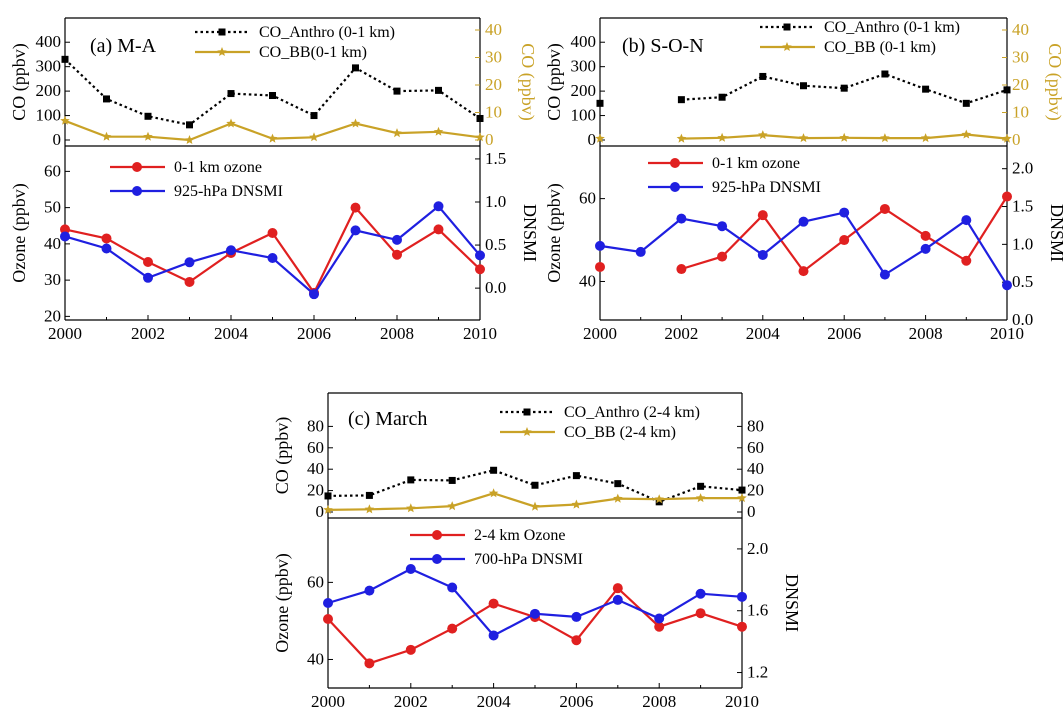  What do you see at coordinates (52, 279) in the screenshot?
I see `ozone-left-tick-label: 30` at bounding box center [52, 279].